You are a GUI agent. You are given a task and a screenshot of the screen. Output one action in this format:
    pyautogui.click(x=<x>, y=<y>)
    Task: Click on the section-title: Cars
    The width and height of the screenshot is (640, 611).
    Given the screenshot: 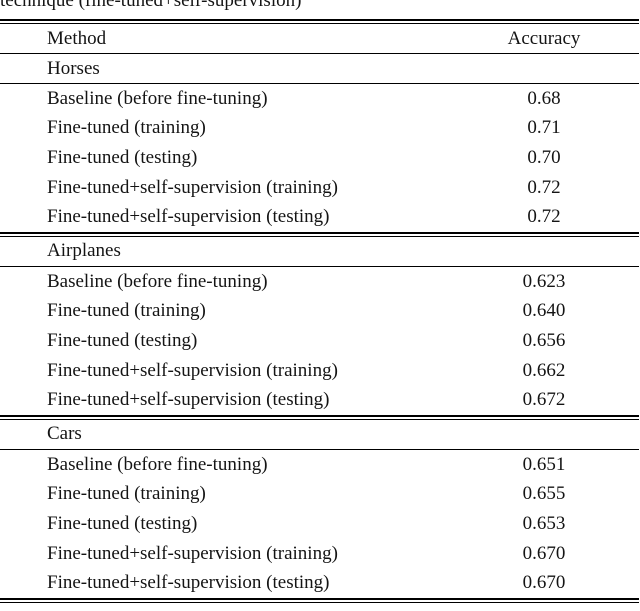 What is the action you would take?
    pyautogui.click(x=64, y=434)
    